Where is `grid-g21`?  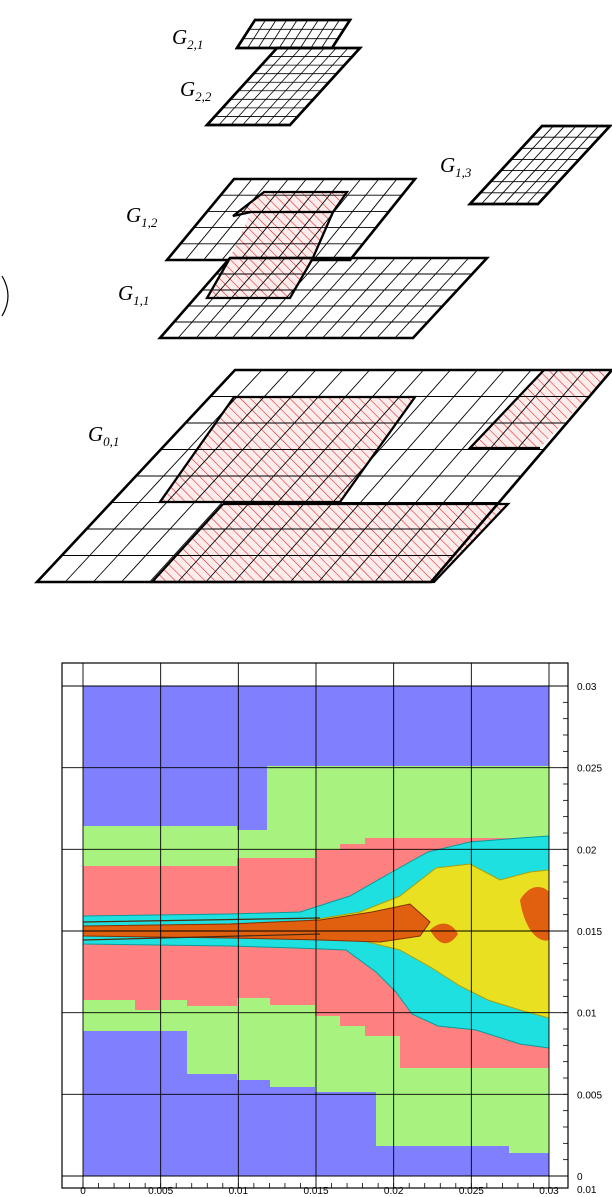
grid-g21 is located at coordinates (293, 34).